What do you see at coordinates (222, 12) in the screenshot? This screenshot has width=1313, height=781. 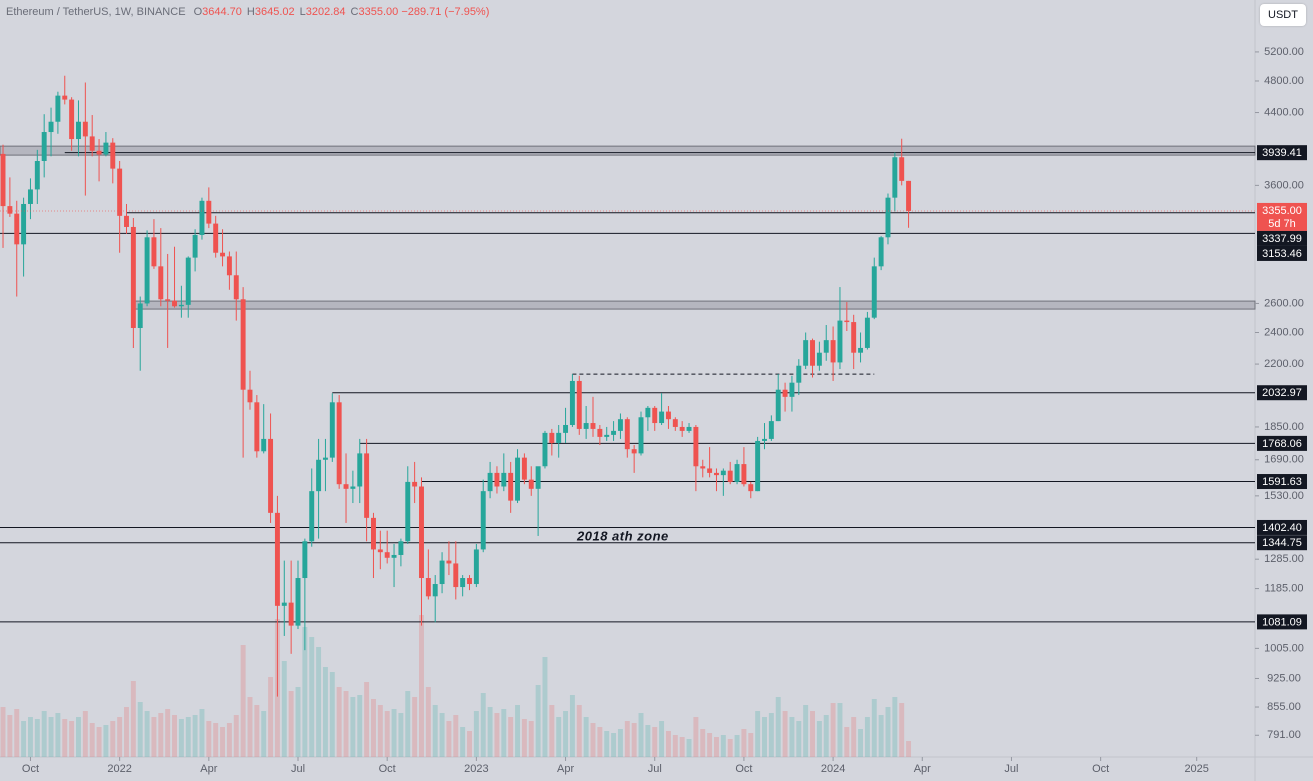 I see `ohlc-value: 3644.70` at bounding box center [222, 12].